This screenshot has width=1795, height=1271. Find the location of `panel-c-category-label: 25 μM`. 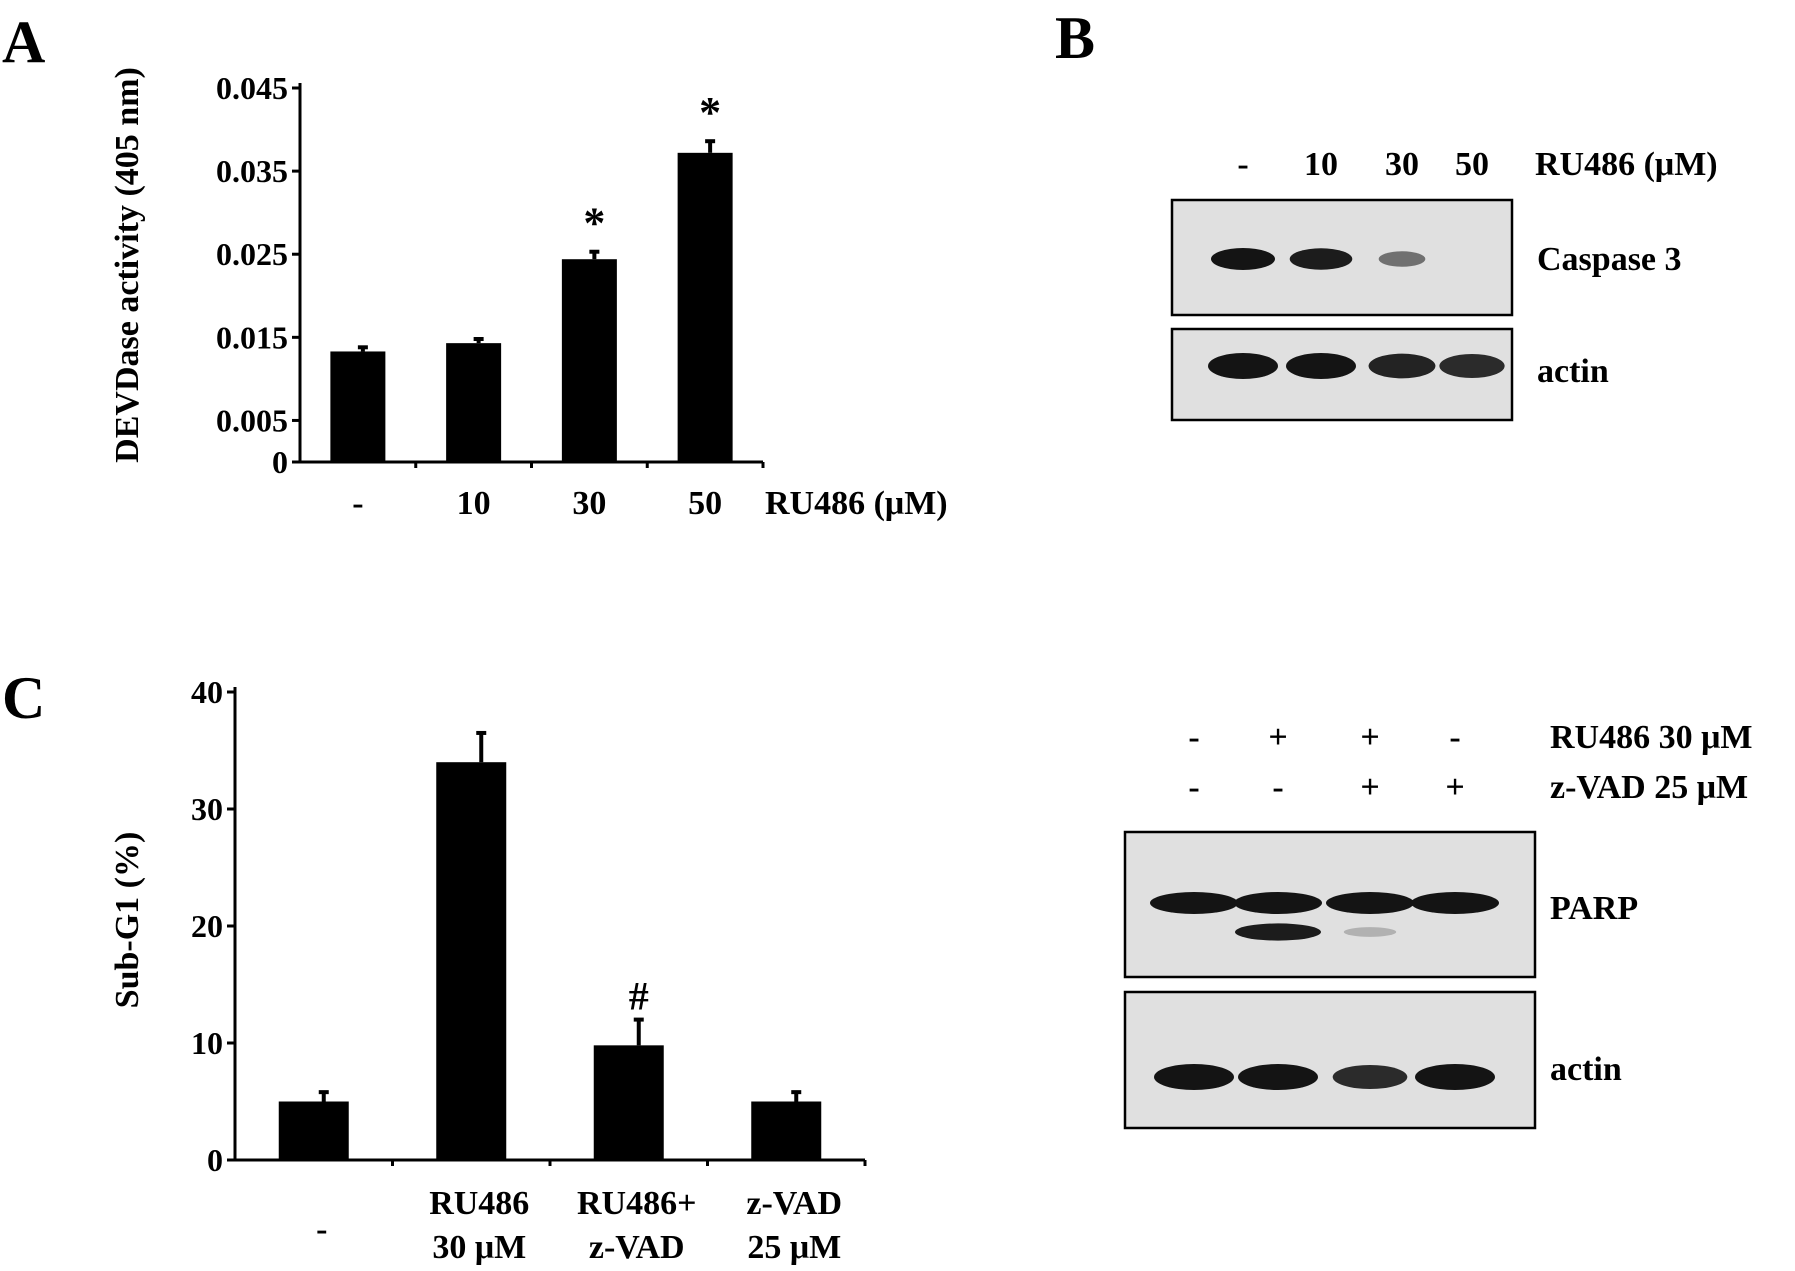

panel-c-category-label: 25 μM is located at coordinates (794, 1247).